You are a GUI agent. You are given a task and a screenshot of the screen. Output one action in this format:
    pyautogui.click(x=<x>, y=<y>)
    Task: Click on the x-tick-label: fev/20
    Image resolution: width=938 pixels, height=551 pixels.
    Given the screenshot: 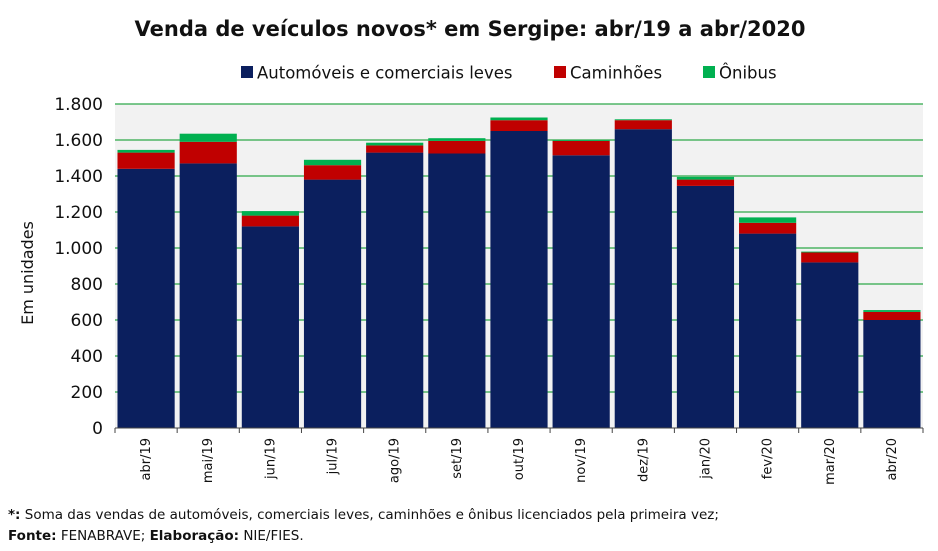 What is the action you would take?
    pyautogui.click(x=768, y=458)
    